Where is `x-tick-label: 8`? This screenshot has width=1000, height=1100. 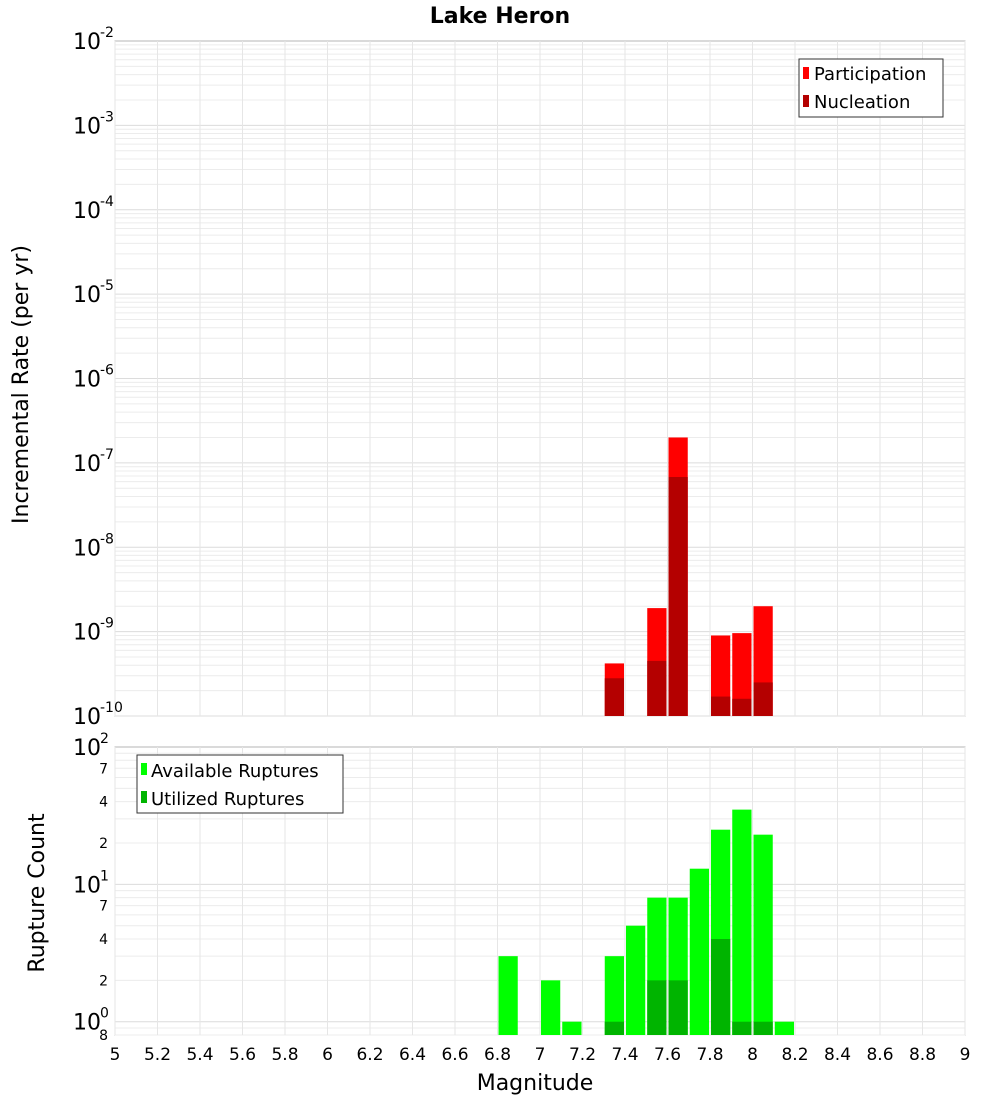
x-tick-label: 8 is located at coordinates (752, 1055).